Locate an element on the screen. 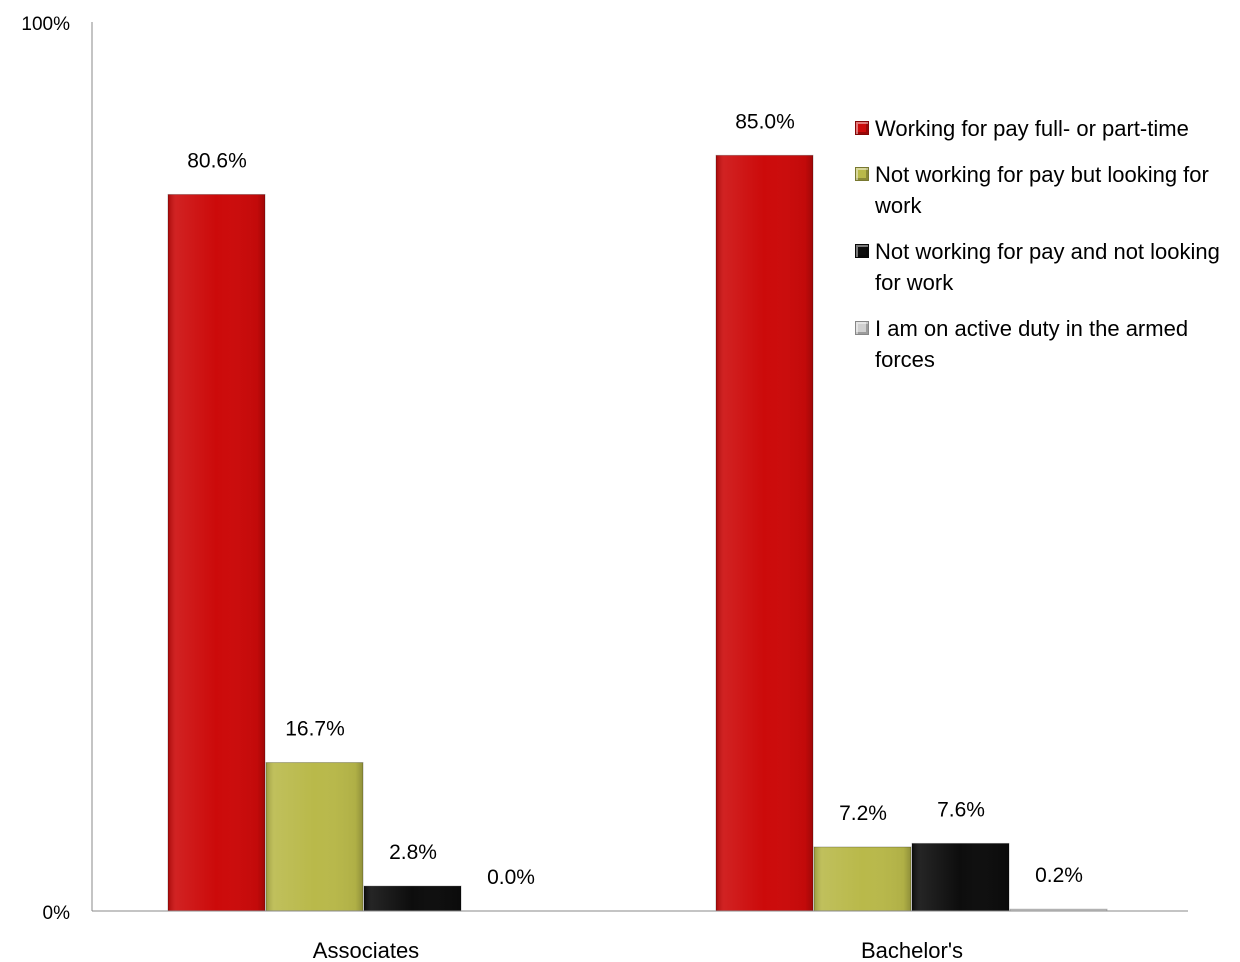  data-label: 2.8% is located at coordinates (413, 852).